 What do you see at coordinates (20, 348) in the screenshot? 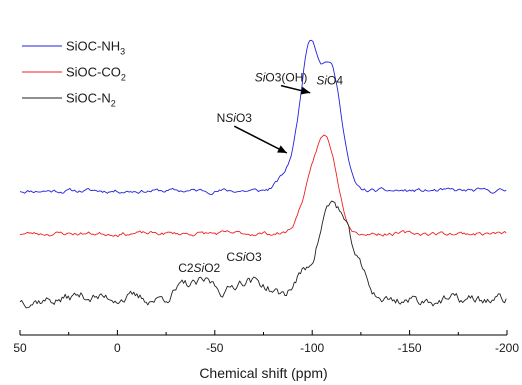
I see `x-tick-label: 50` at bounding box center [20, 348].